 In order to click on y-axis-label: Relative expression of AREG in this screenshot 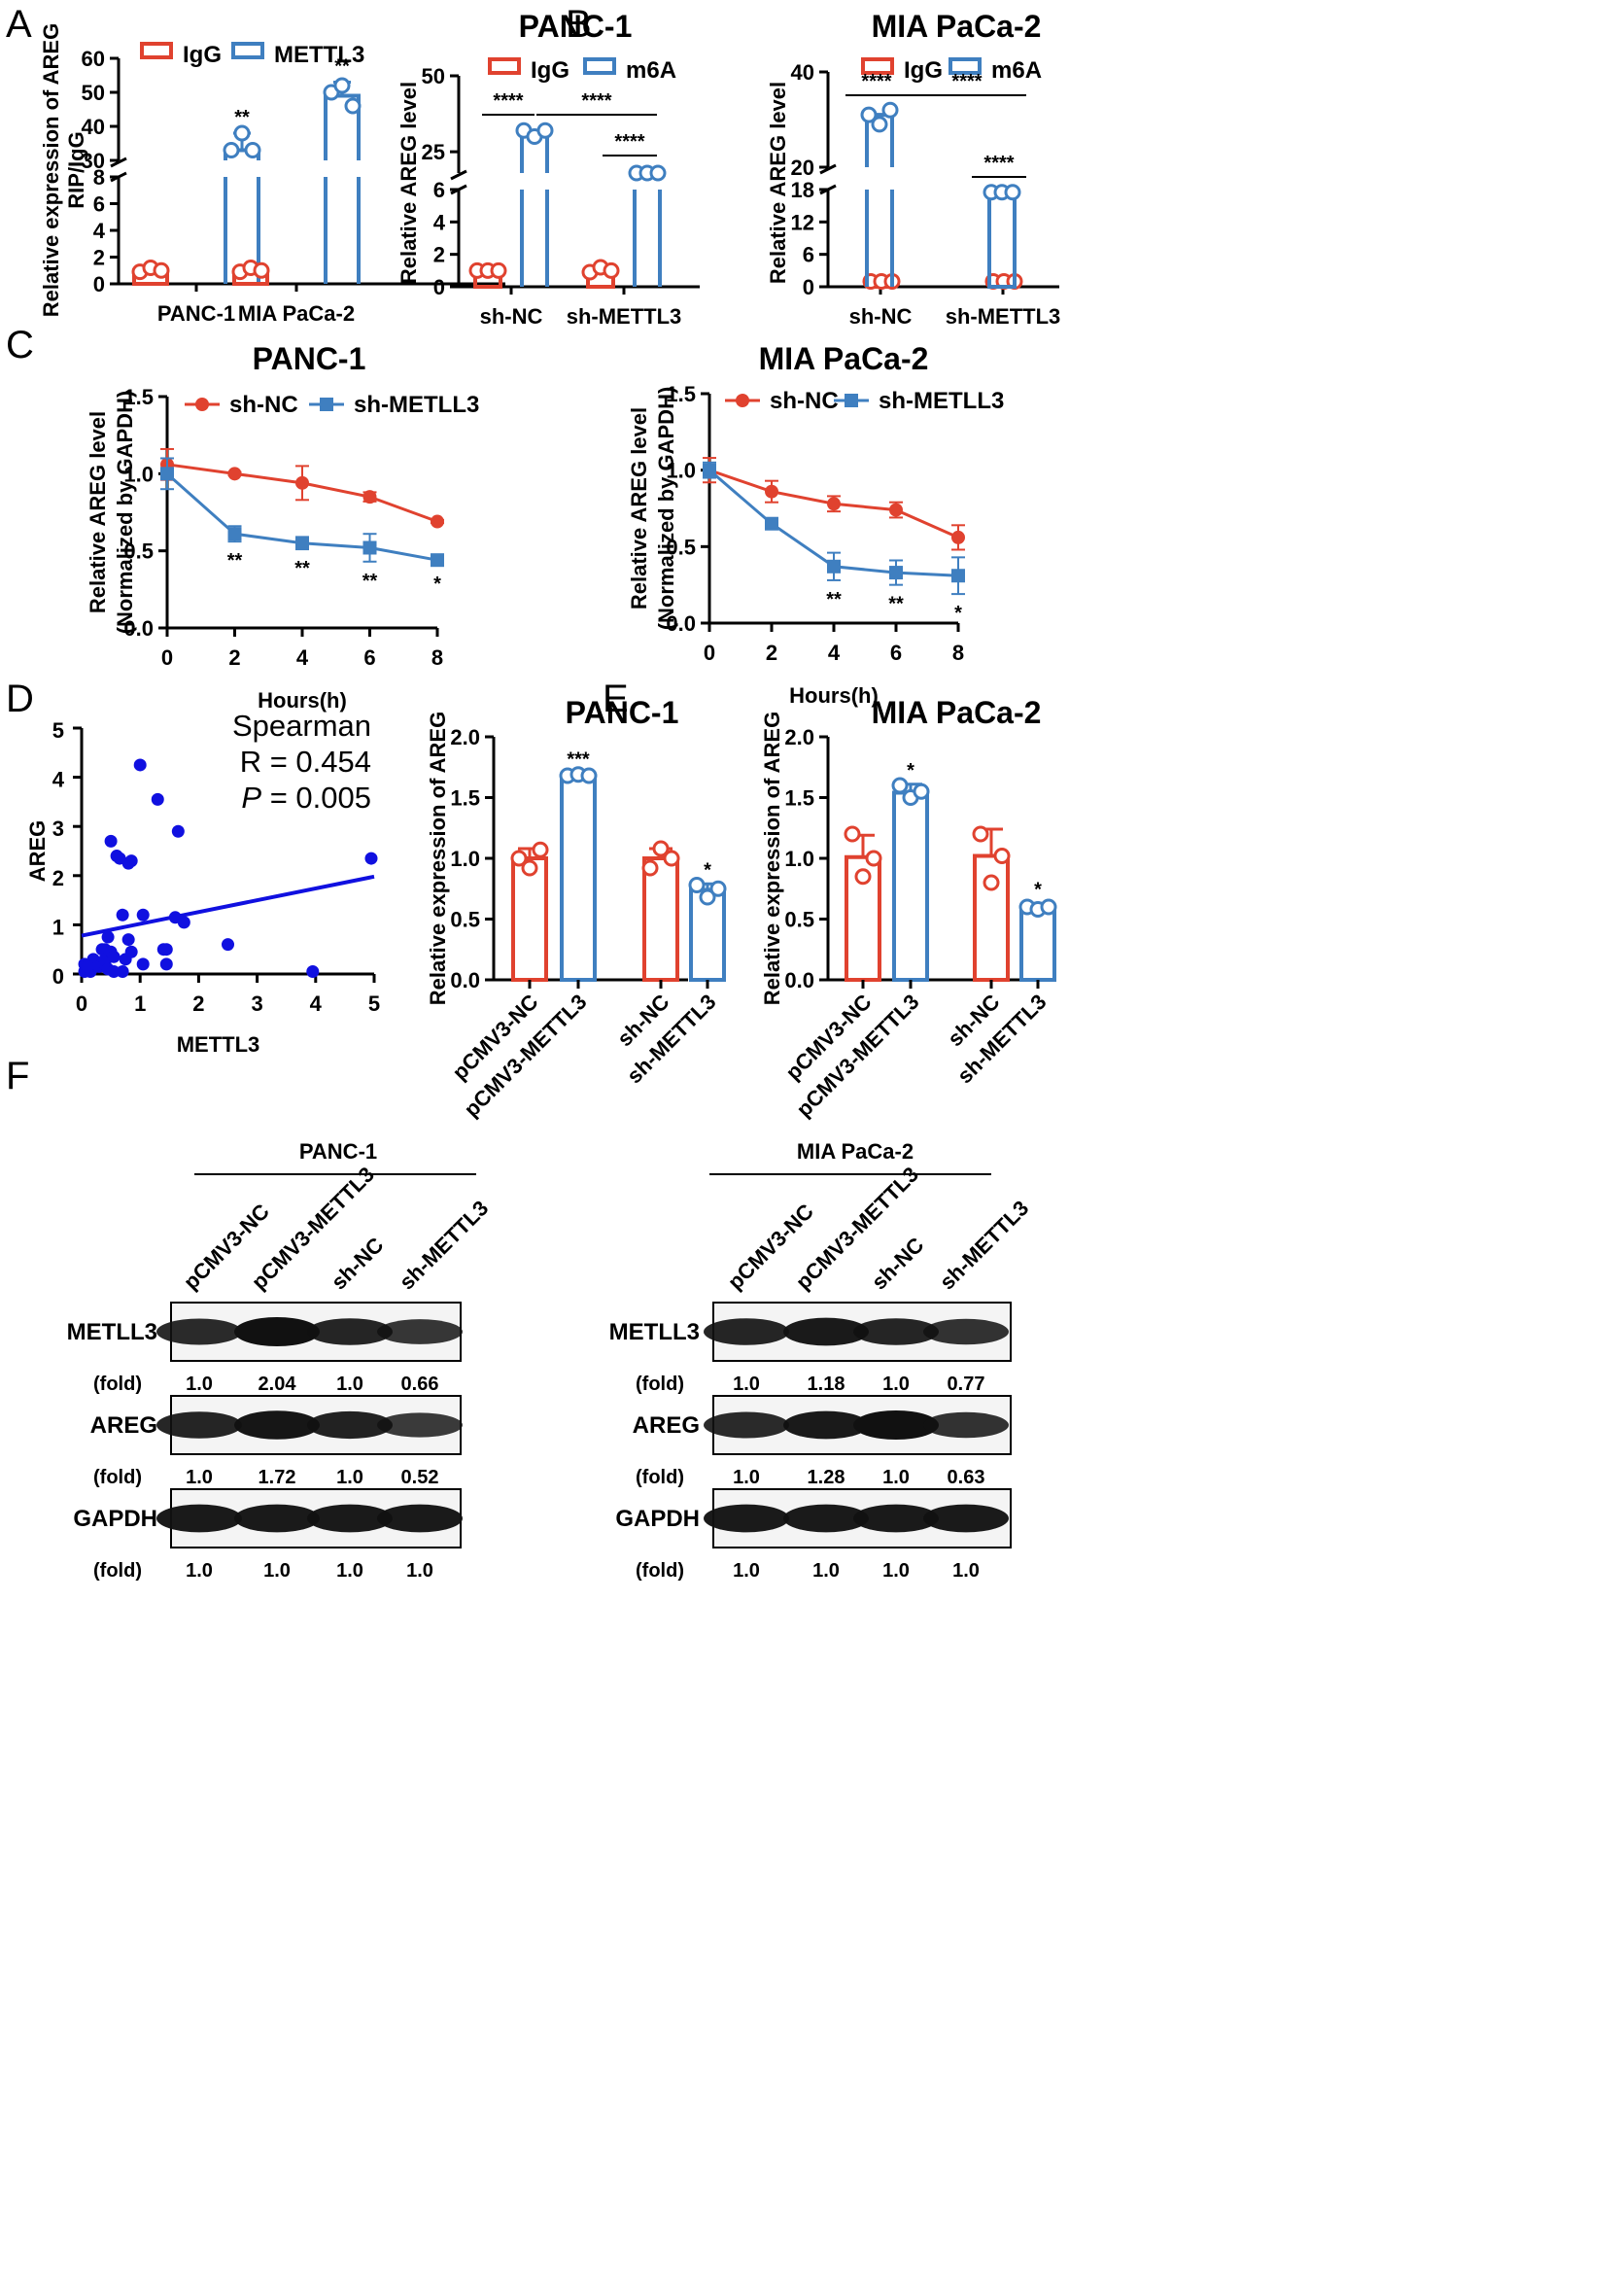, I will do `click(51, 170)`.